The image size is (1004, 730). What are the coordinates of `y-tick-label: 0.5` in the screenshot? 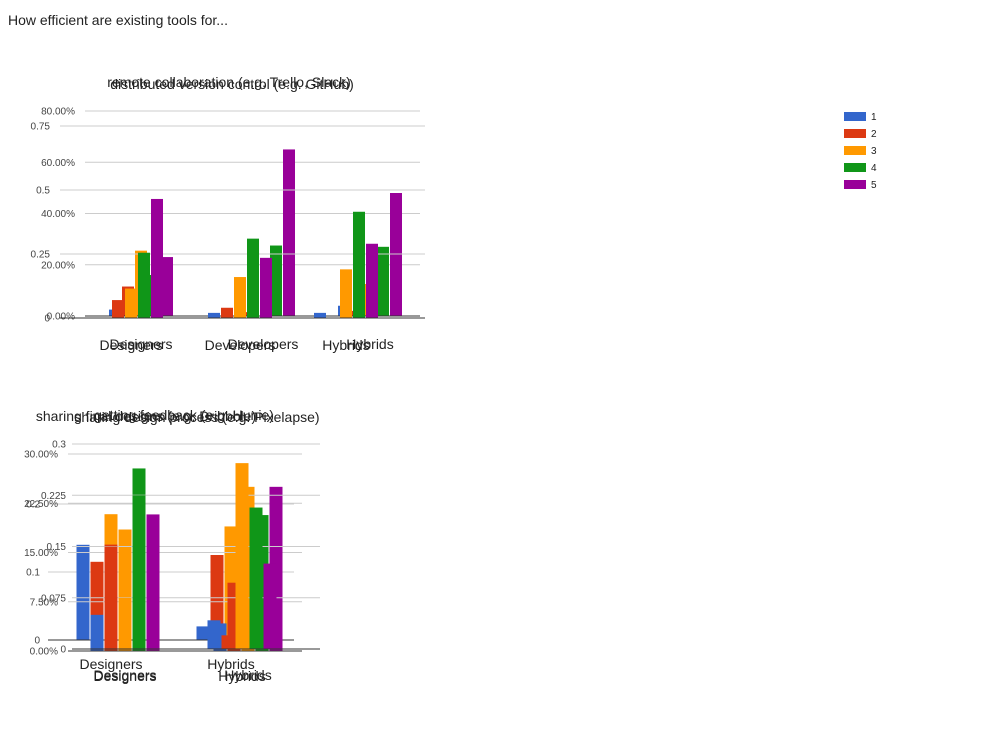 It's located at (43, 191).